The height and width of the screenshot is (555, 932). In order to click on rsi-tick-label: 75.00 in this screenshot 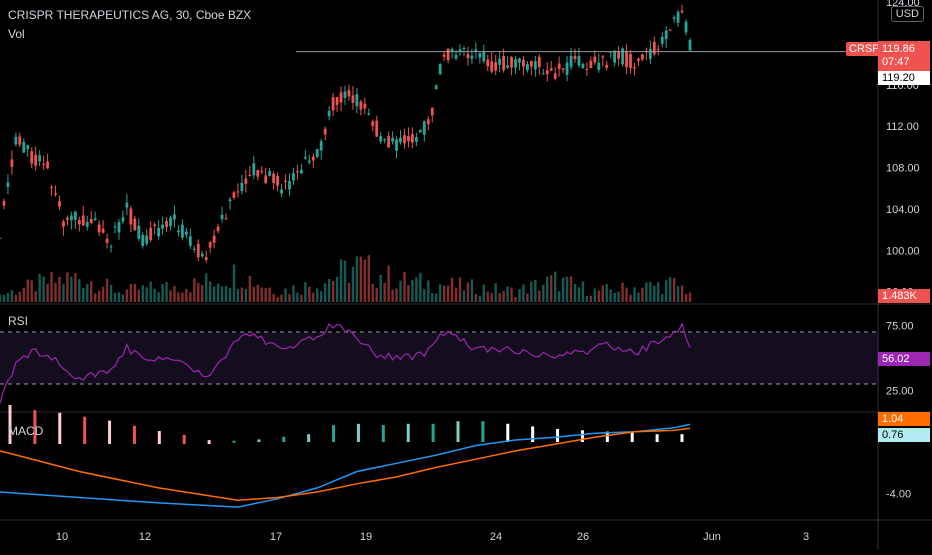, I will do `click(900, 327)`.